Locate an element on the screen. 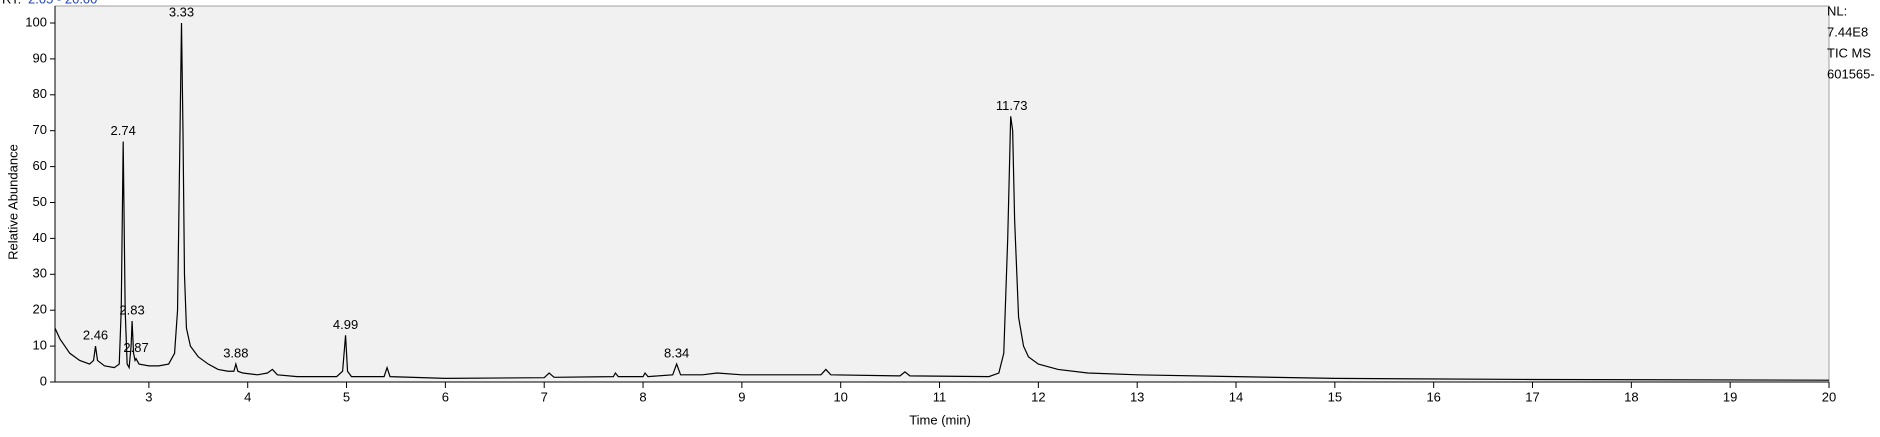  y-axis-label: Relative Abundance is located at coordinates (12, 202).